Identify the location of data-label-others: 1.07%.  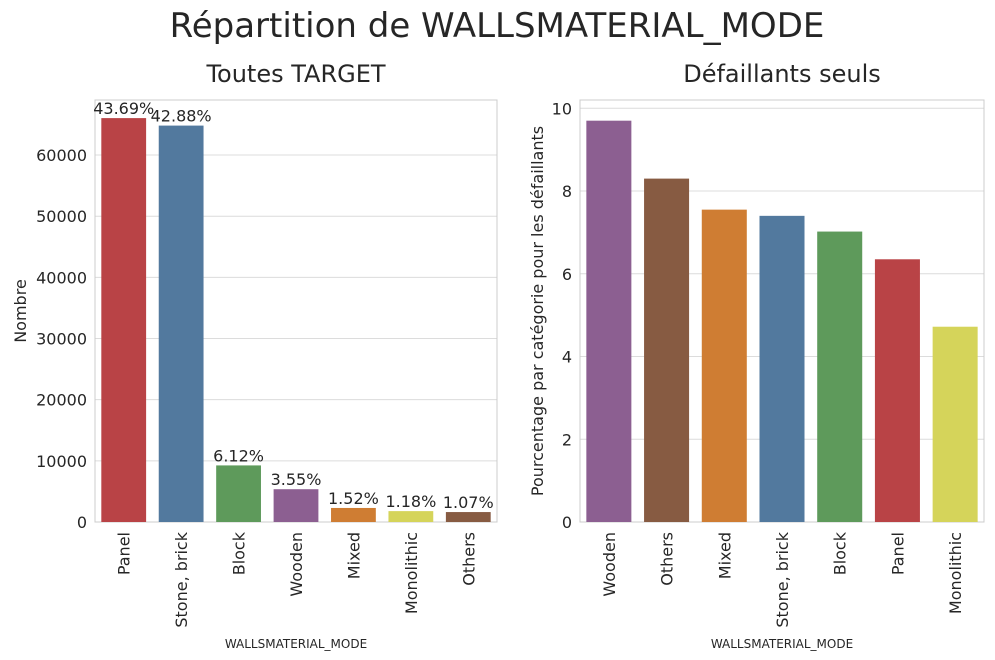
(468, 502).